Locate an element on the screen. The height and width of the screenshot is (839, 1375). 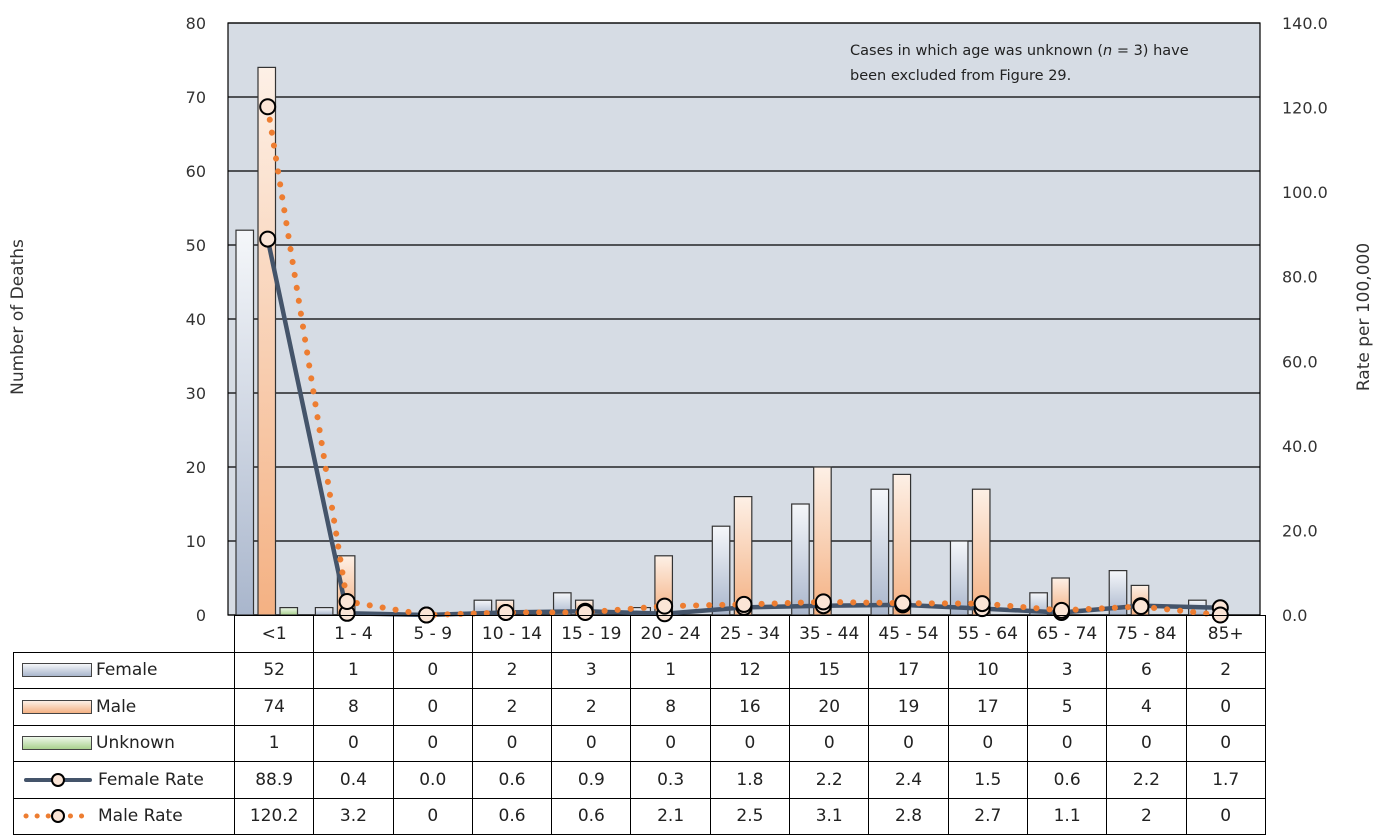
y-tick-label: 70 is located at coordinates (196, 97).